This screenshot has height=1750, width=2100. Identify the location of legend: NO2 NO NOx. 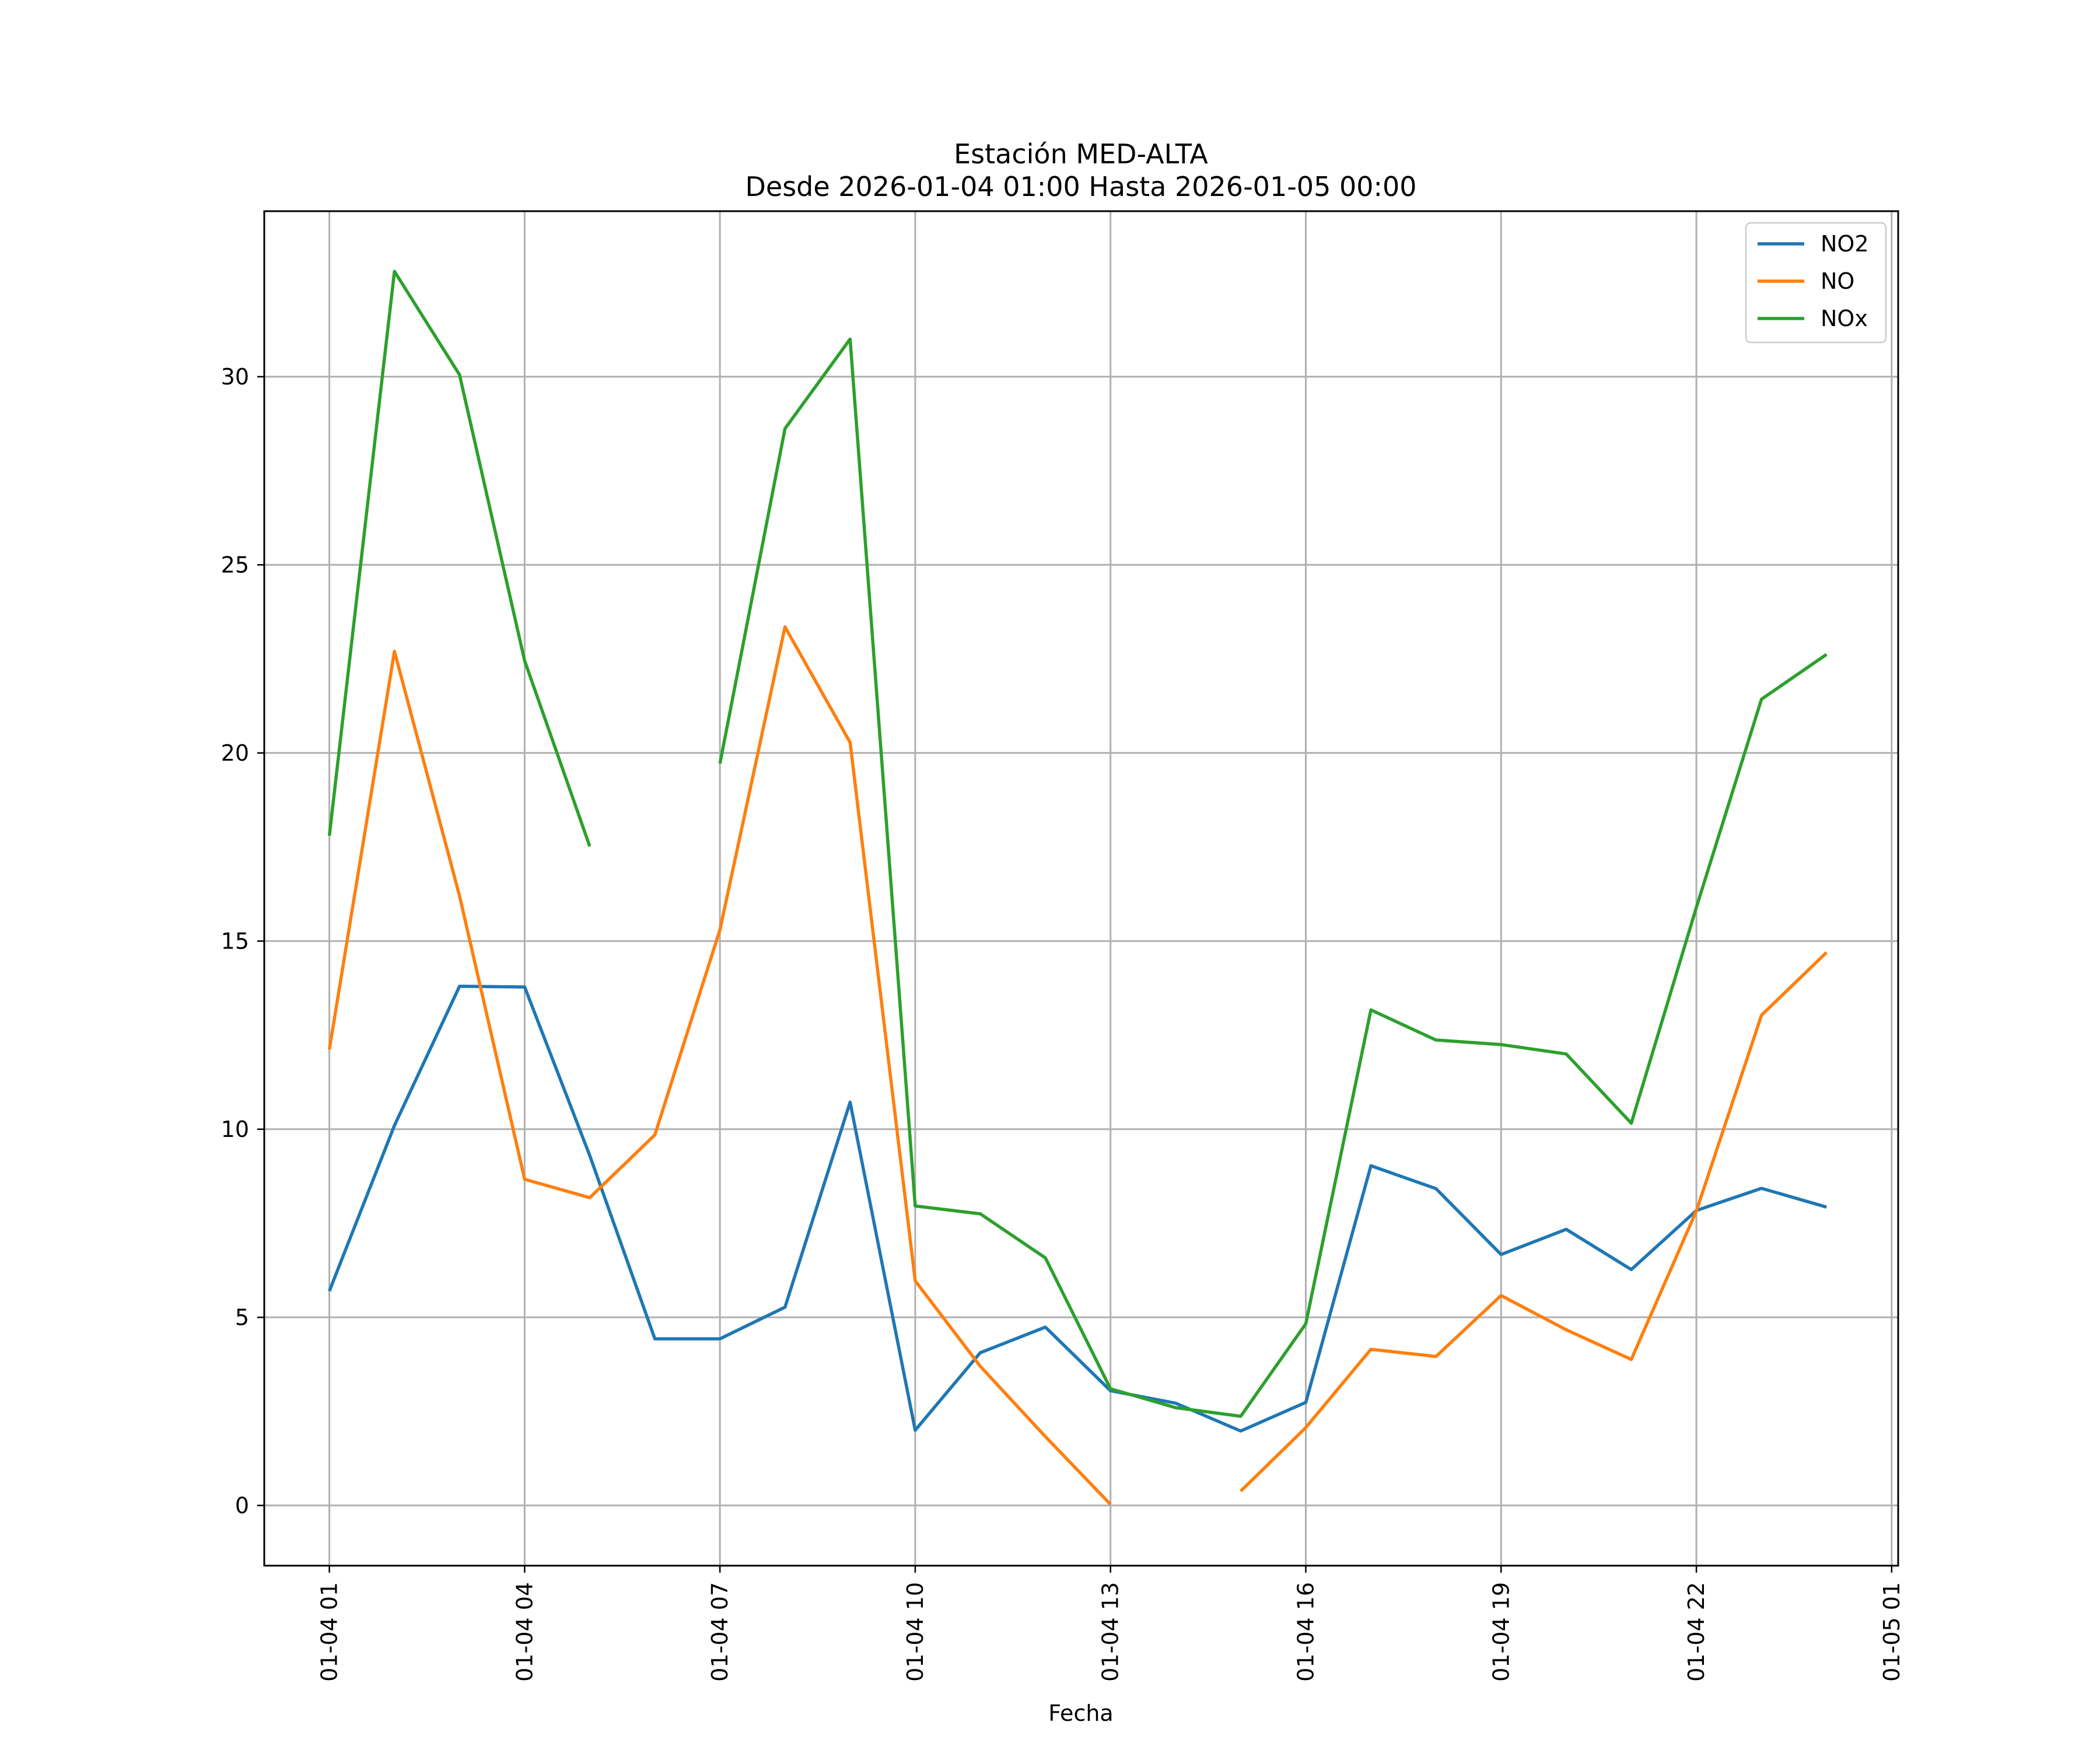
(1816, 283).